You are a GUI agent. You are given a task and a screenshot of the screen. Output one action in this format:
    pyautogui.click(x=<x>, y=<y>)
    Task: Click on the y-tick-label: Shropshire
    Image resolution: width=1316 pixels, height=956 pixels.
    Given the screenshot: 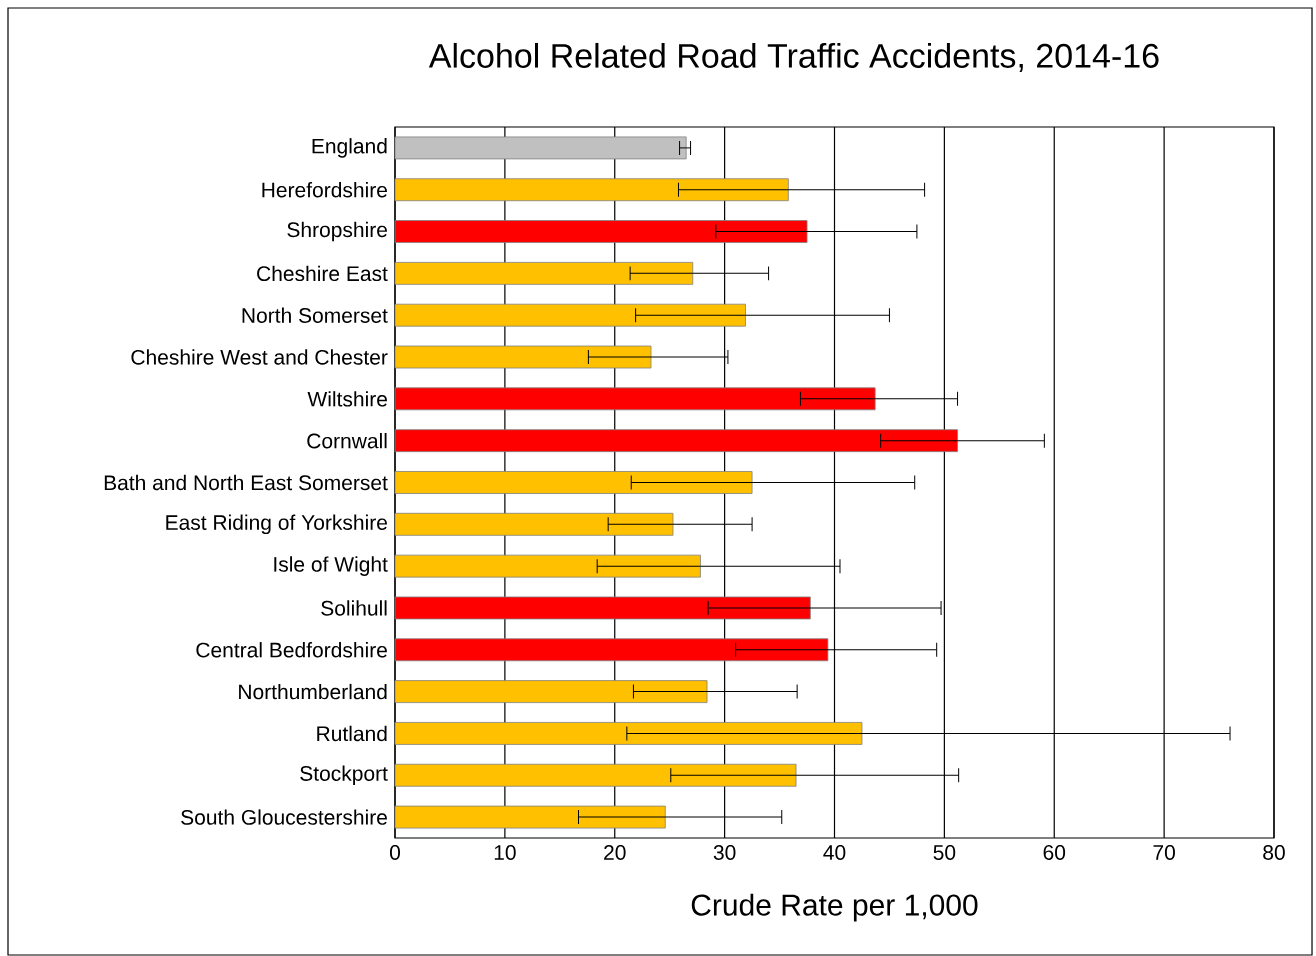 What is the action you would take?
    pyautogui.click(x=337, y=231)
    